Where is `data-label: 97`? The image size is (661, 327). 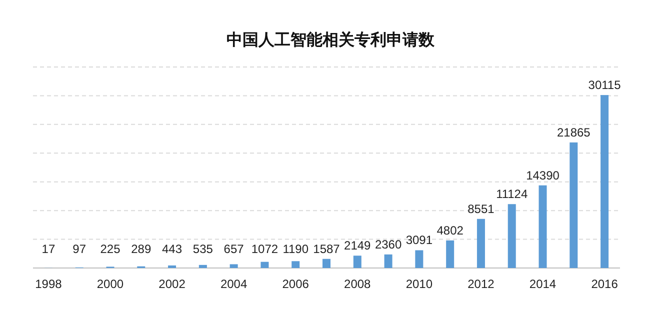 data-label: 97 is located at coordinates (79, 249).